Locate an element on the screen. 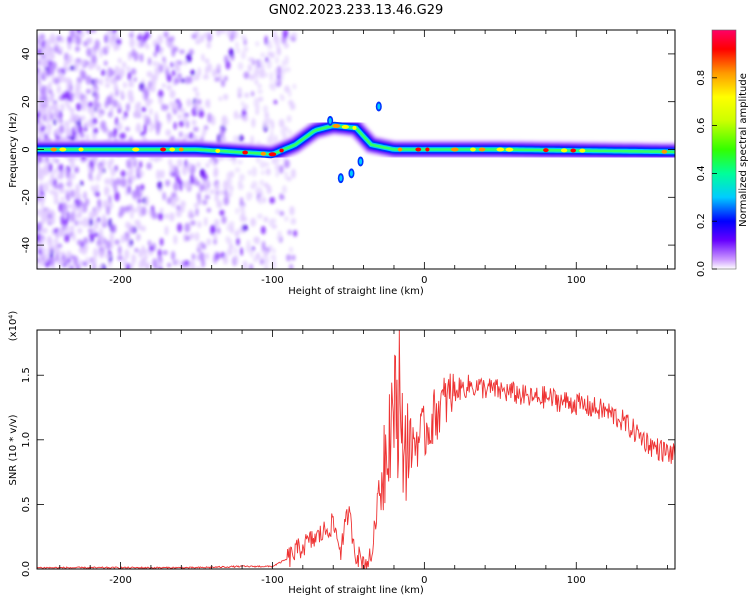  colorbar-tick-label: 0.2 is located at coordinates (701, 221).